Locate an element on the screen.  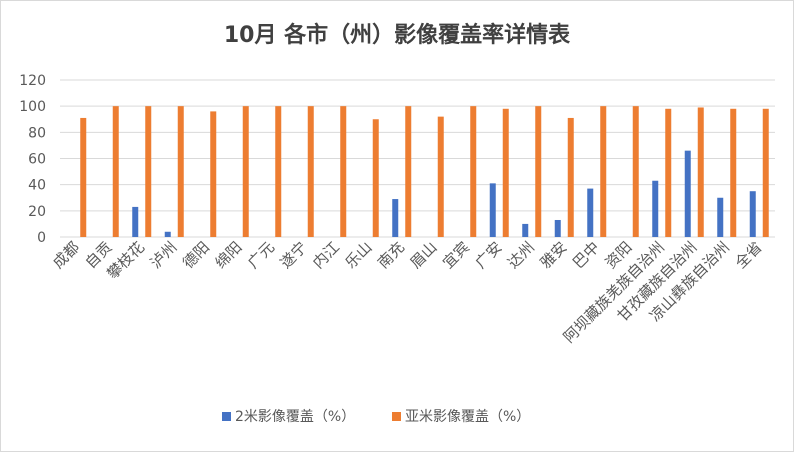
x-tick-label: 乐山 is located at coordinates (359, 255).